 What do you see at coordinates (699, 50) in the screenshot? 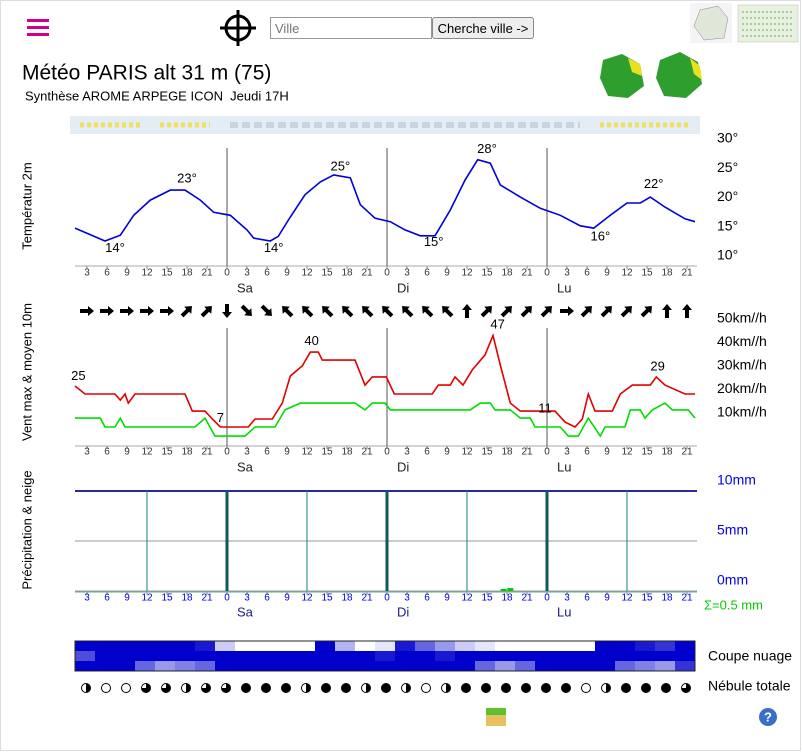
I see `map-thumbnails` at bounding box center [699, 50].